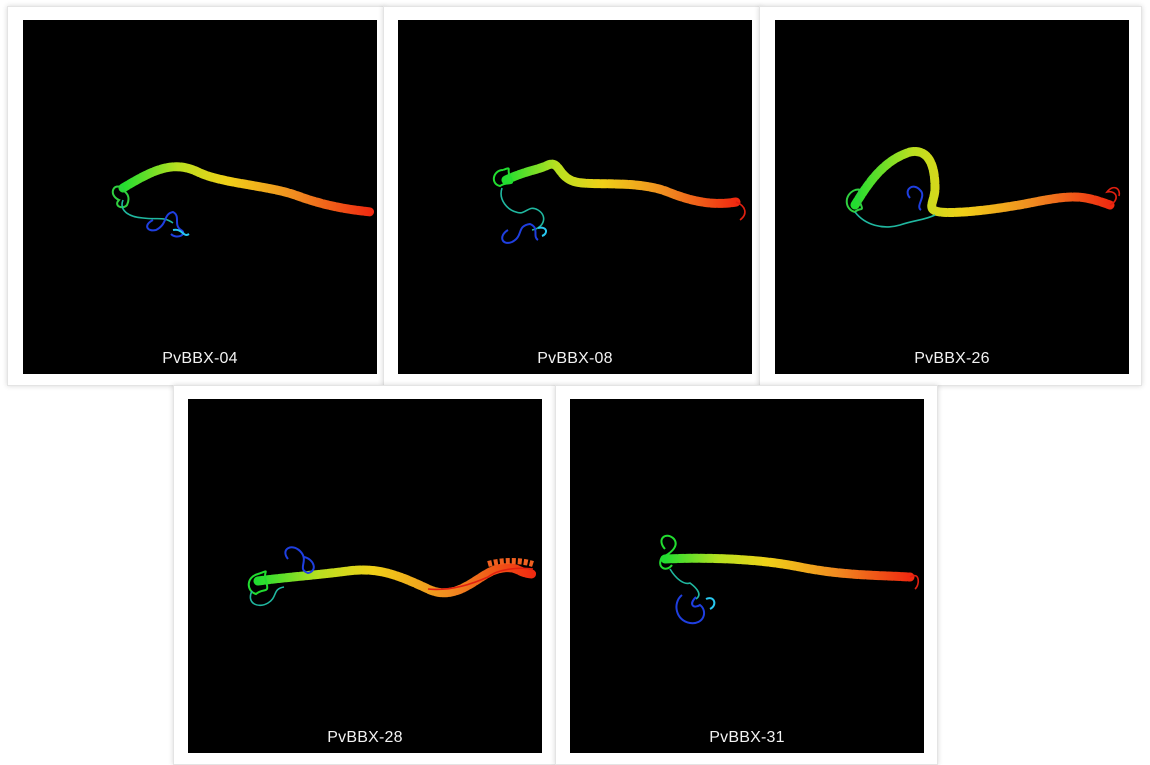  I want to click on structure-label: PvBBX-04, so click(200, 358).